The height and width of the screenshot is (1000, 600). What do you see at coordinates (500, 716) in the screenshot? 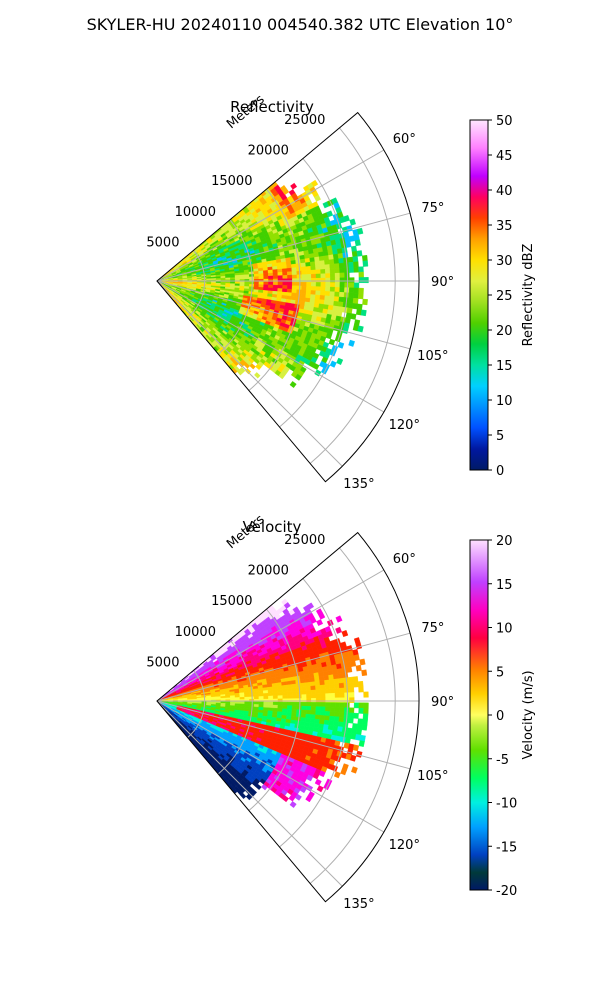
I see `colorbar-tick-label: 0` at bounding box center [500, 716].